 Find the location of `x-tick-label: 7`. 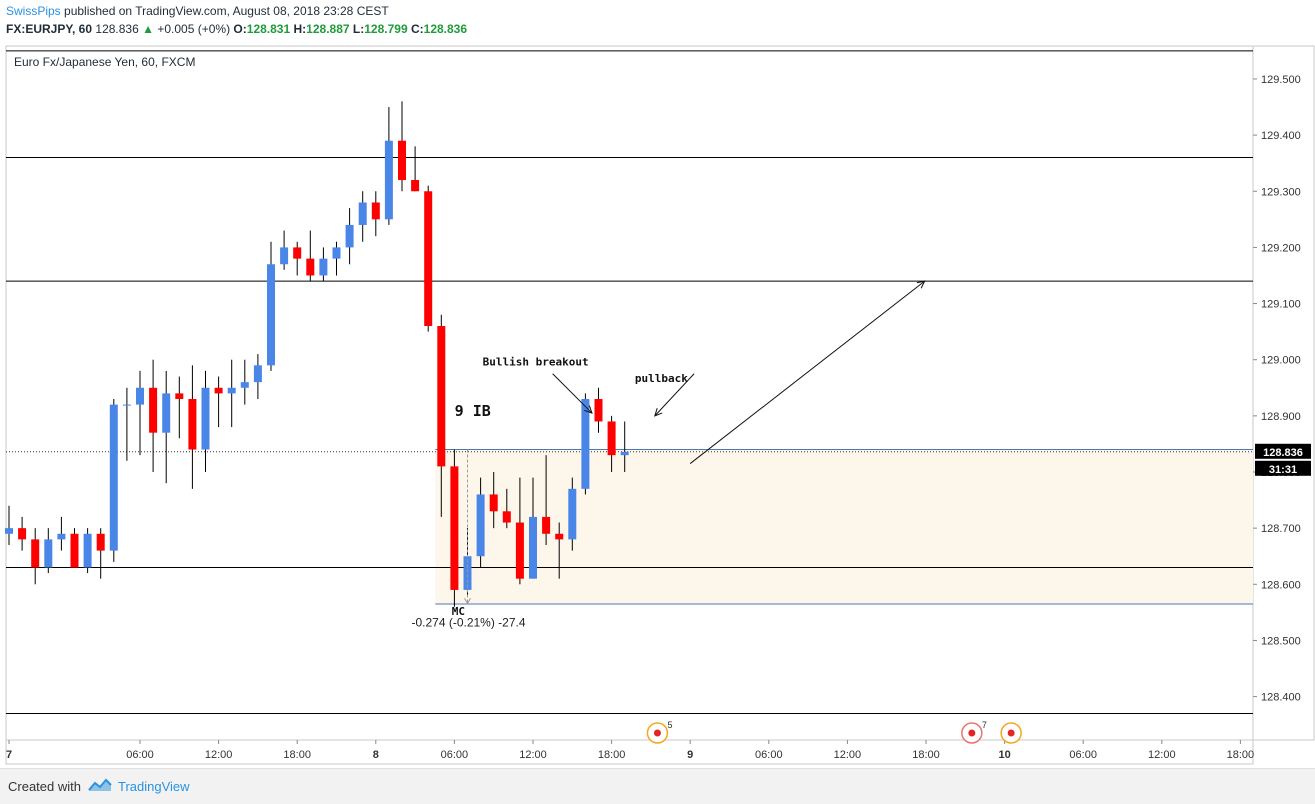

x-tick-label: 7 is located at coordinates (9, 755).